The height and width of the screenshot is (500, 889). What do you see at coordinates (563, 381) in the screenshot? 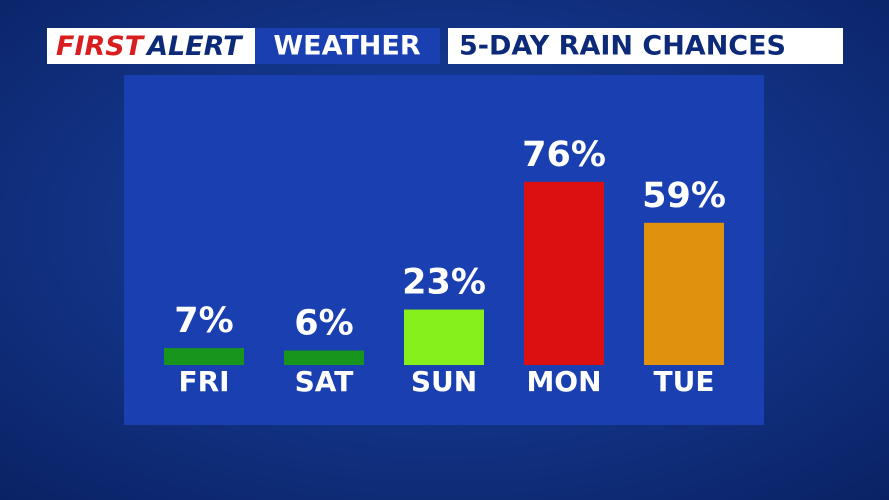
I see `x-tick-label: MON` at bounding box center [563, 381].